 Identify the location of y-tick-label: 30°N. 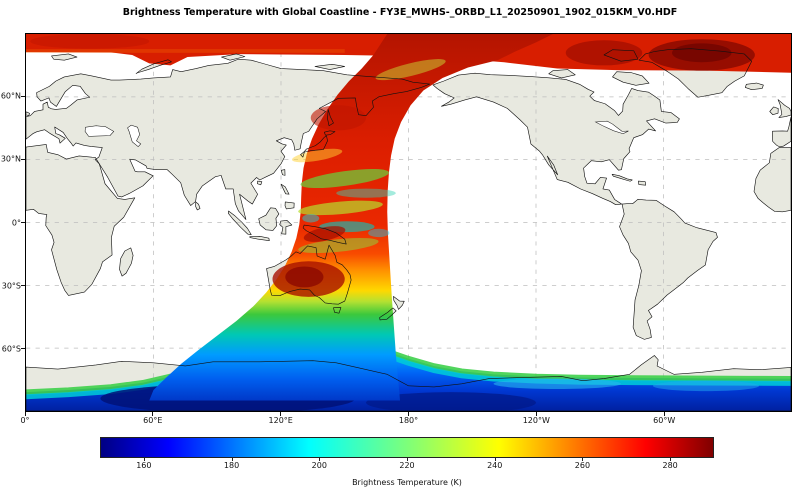
(10, 159).